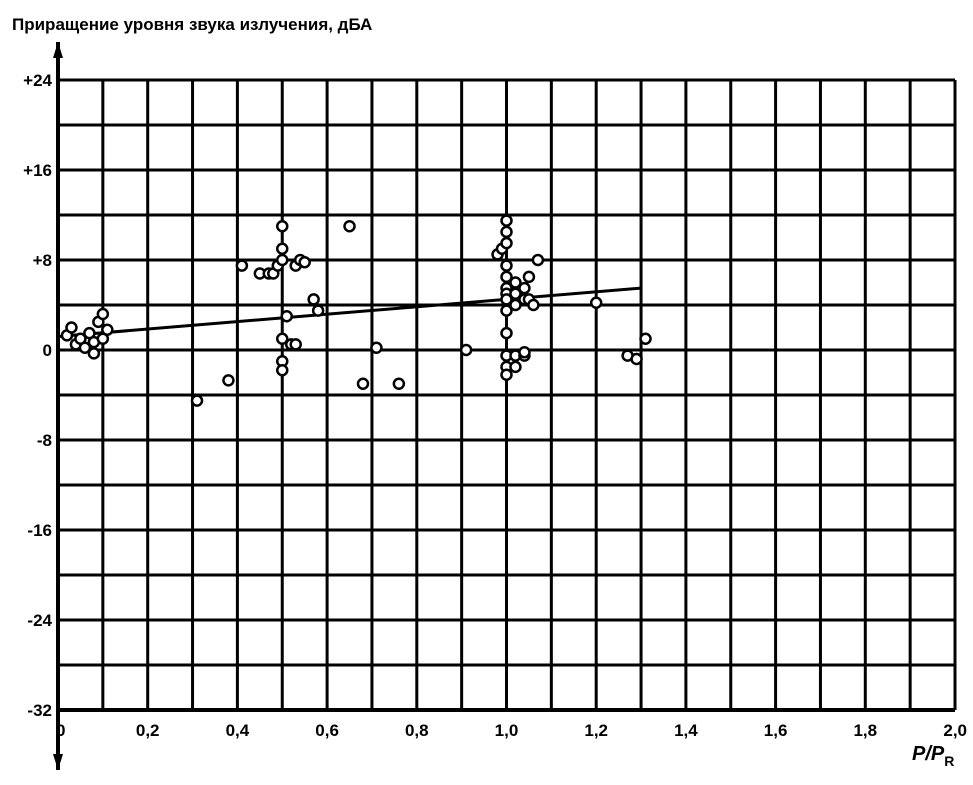  I want to click on x-tick-label: 1,4, so click(686, 730).